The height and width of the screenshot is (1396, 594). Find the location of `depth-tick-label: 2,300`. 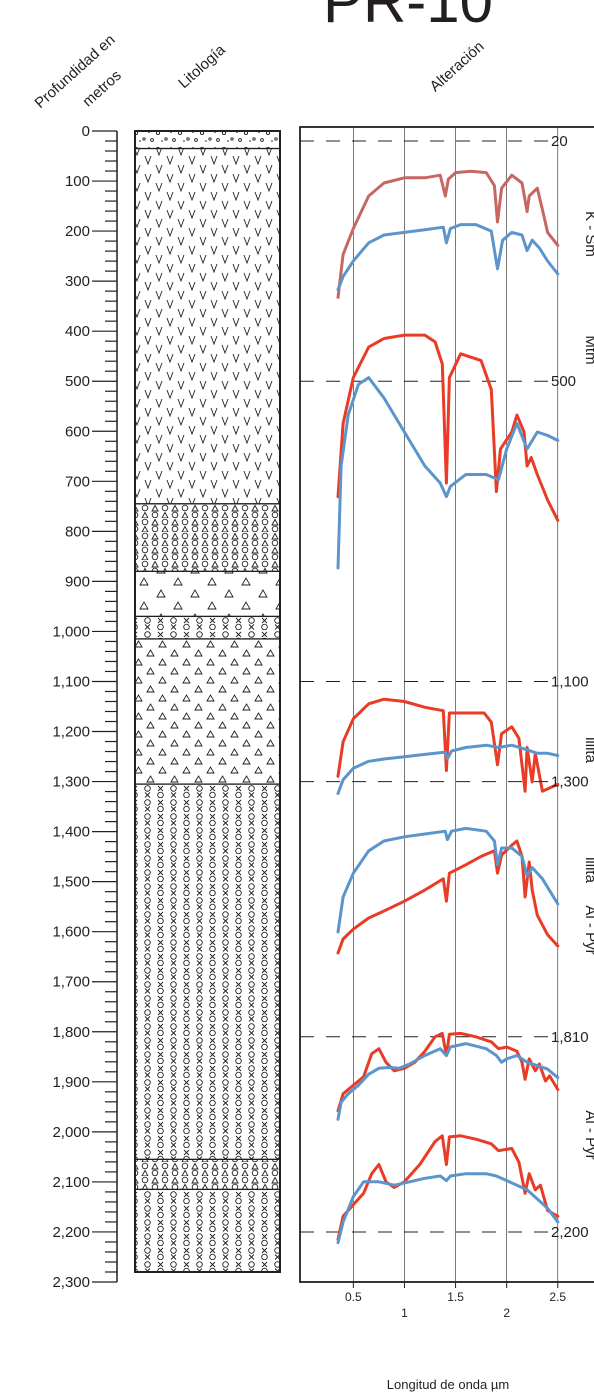

depth-tick-label: 2,300 is located at coordinates (71, 1282).